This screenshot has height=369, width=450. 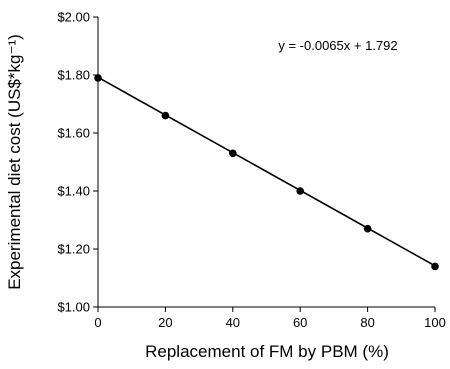 I want to click on x-tick-label: 100, so click(x=435, y=322).